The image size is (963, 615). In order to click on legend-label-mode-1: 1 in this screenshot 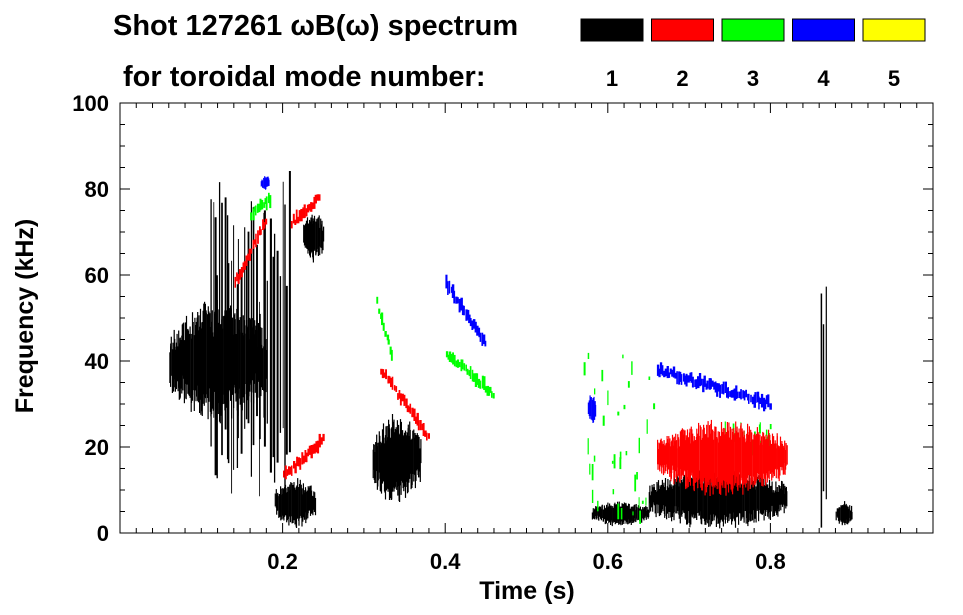, I will do `click(612, 78)`.